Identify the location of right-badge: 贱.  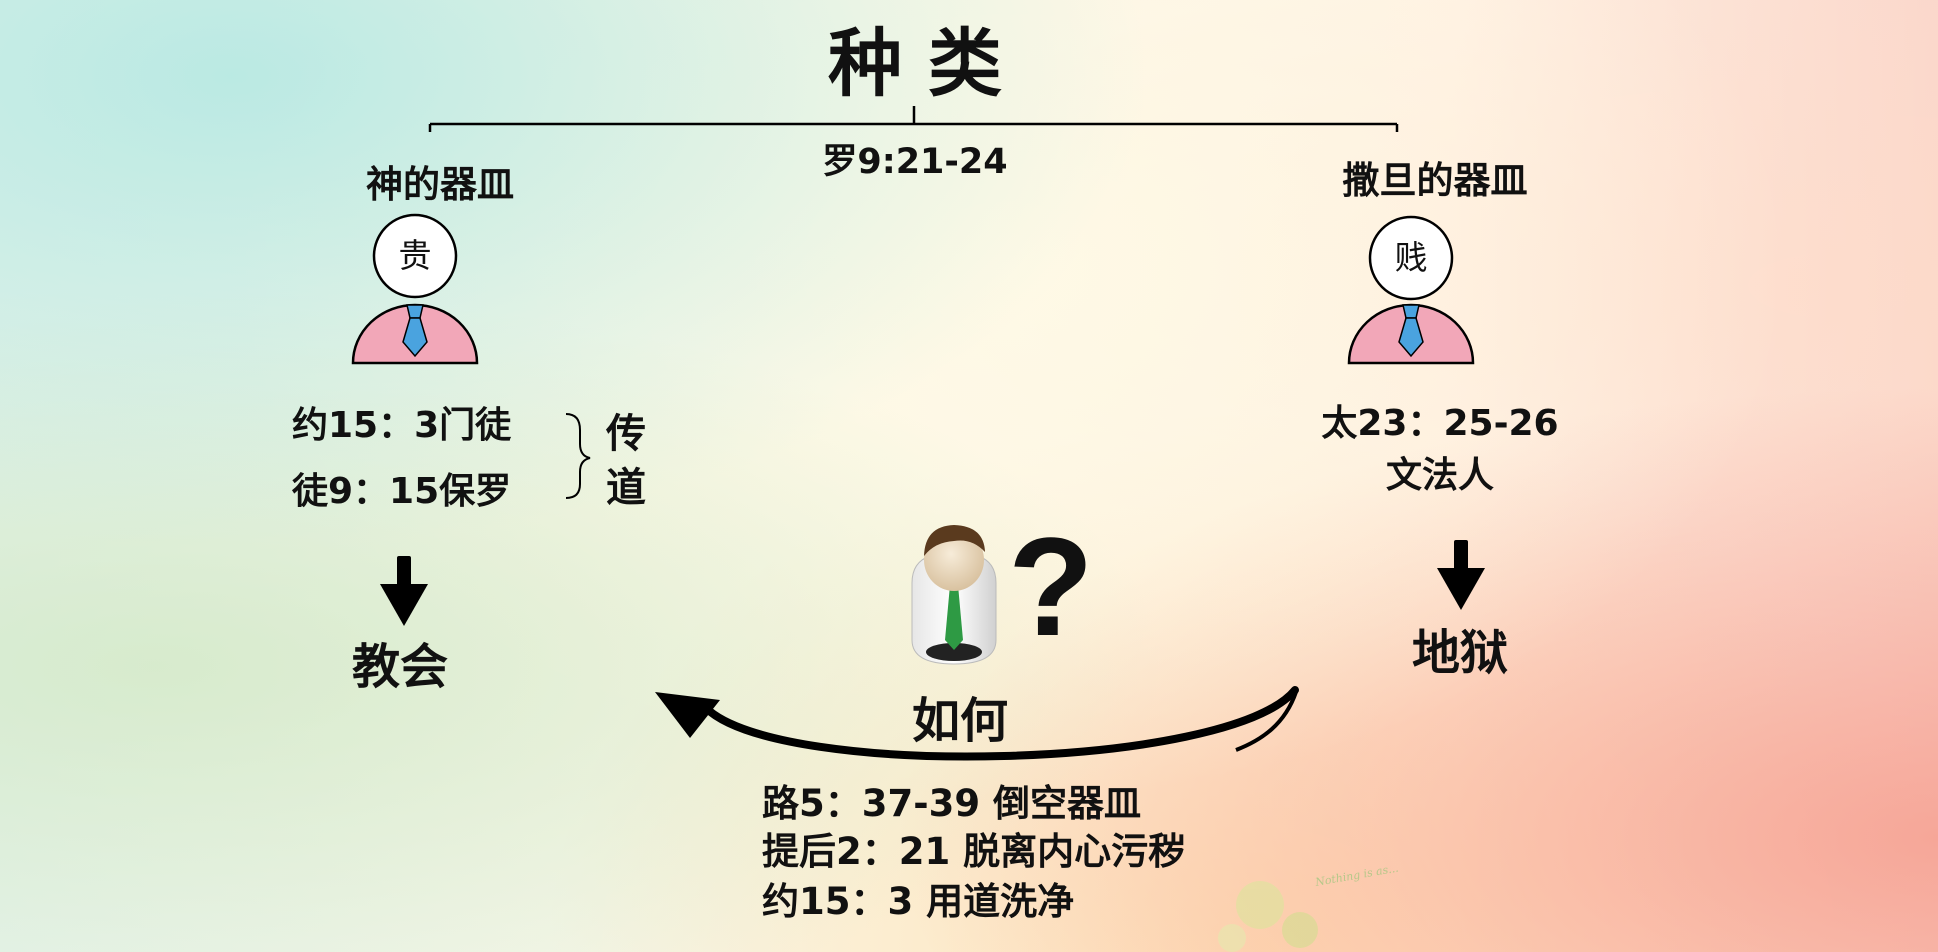
(1411, 257).